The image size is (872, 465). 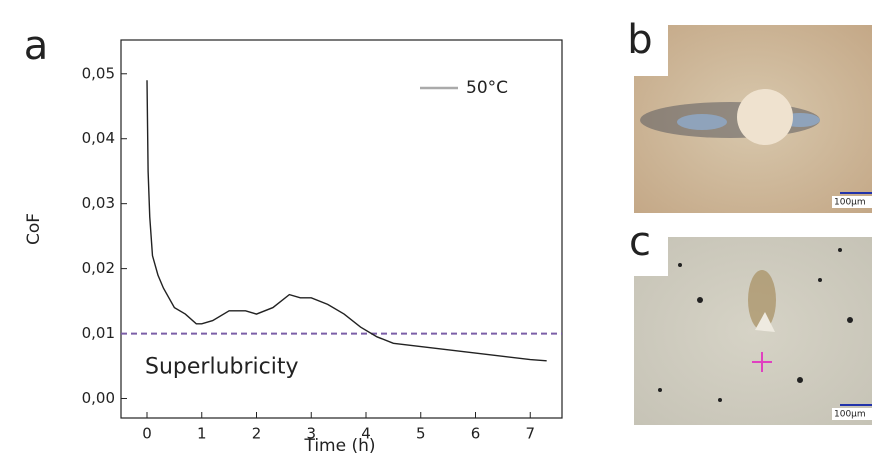 I want to click on y-tick-label: 0,03, so click(x=98, y=203).